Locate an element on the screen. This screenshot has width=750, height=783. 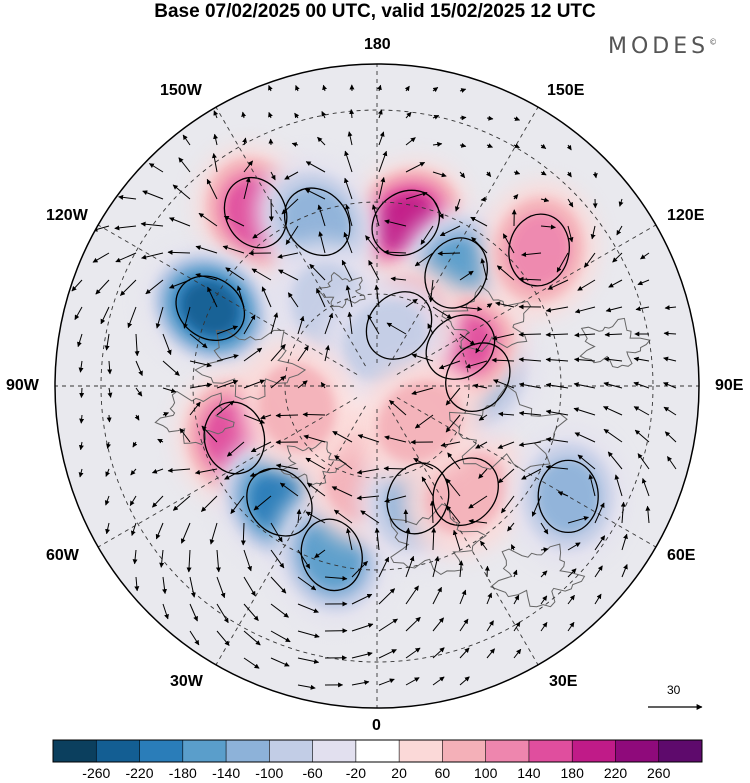
colorbar-segment is located at coordinates (161, 751).